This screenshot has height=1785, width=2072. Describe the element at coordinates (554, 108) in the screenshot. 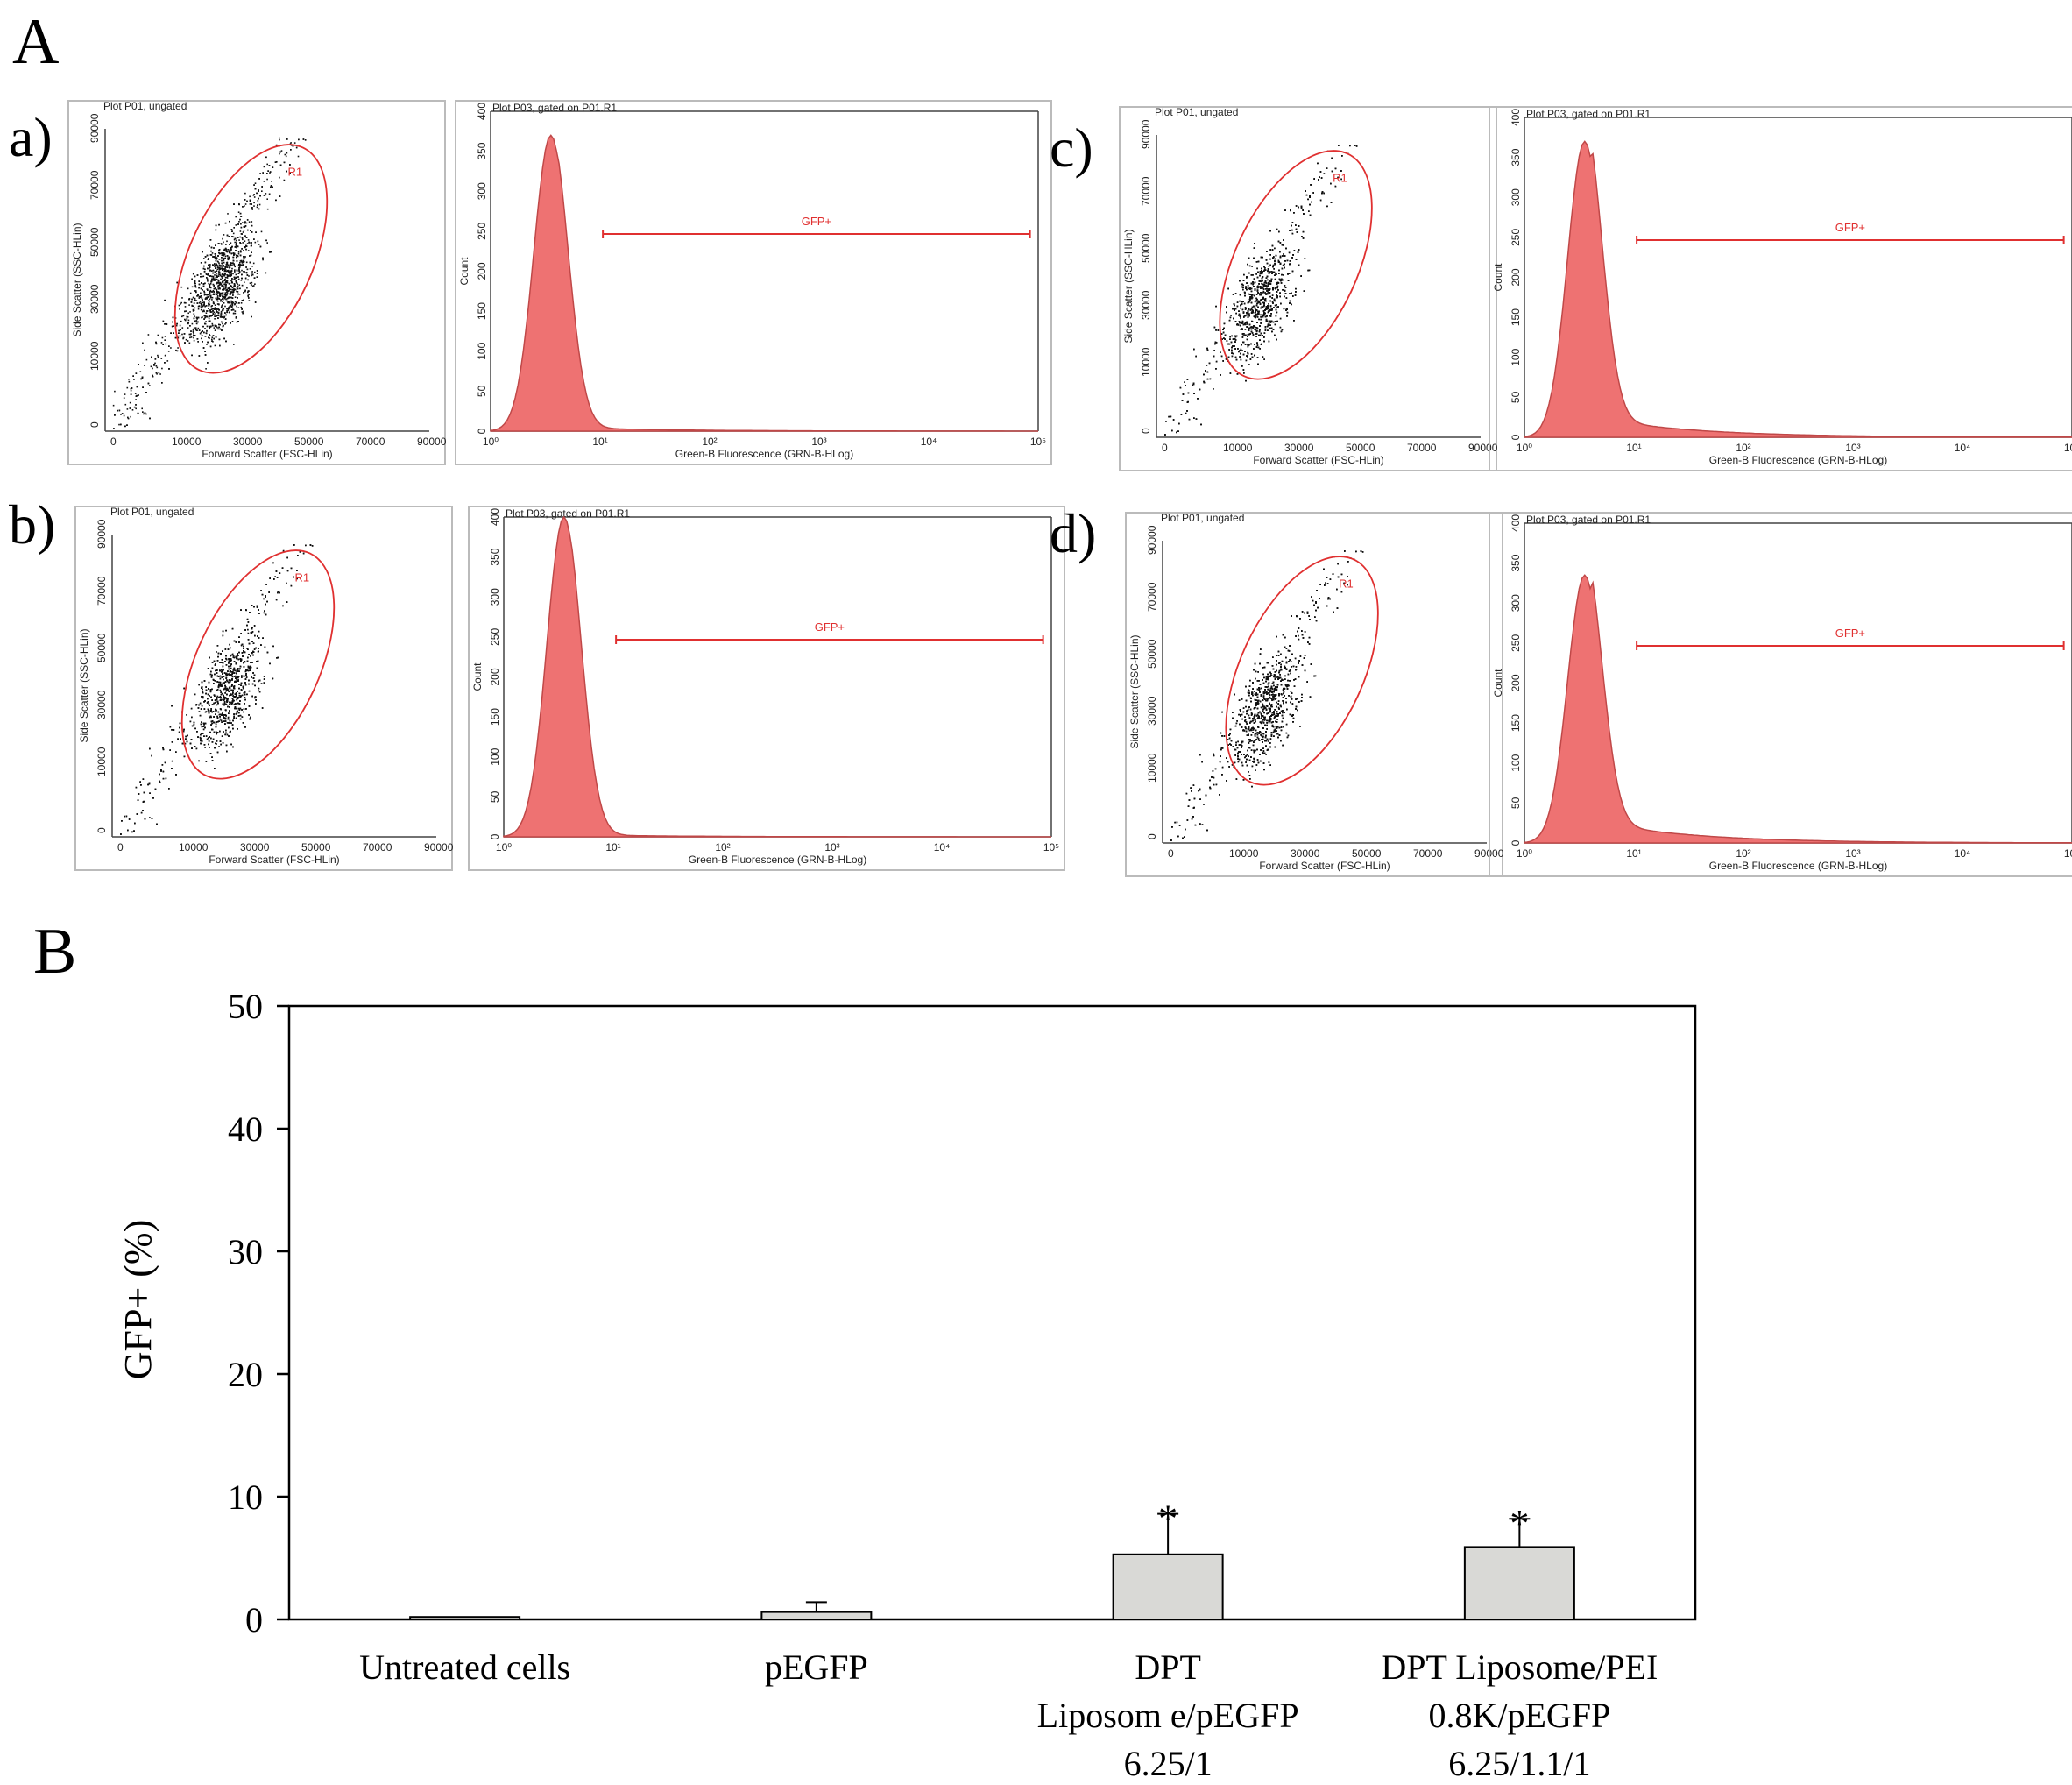

I see `hist-title: Plot P03, gated on P01.R1` at that location.